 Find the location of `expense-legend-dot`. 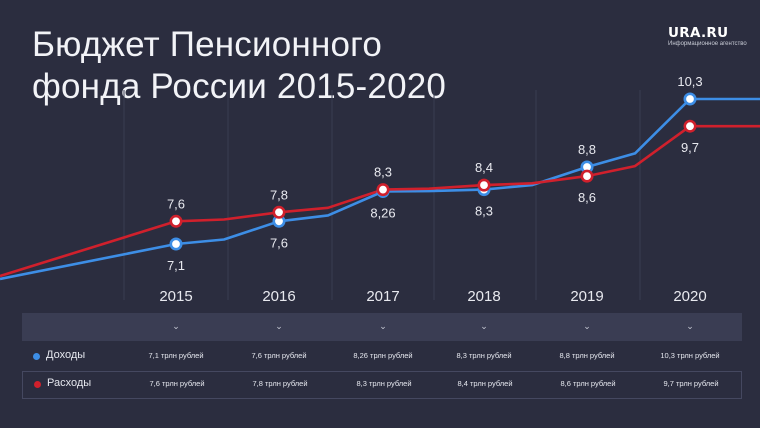

expense-legend-dot is located at coordinates (37, 384).